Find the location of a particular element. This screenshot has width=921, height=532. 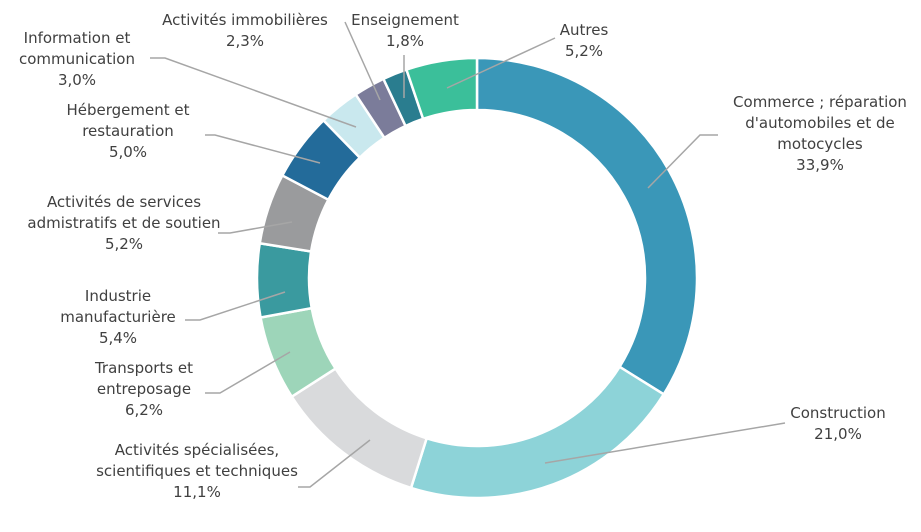

value-label: 11,1% is located at coordinates (197, 492).